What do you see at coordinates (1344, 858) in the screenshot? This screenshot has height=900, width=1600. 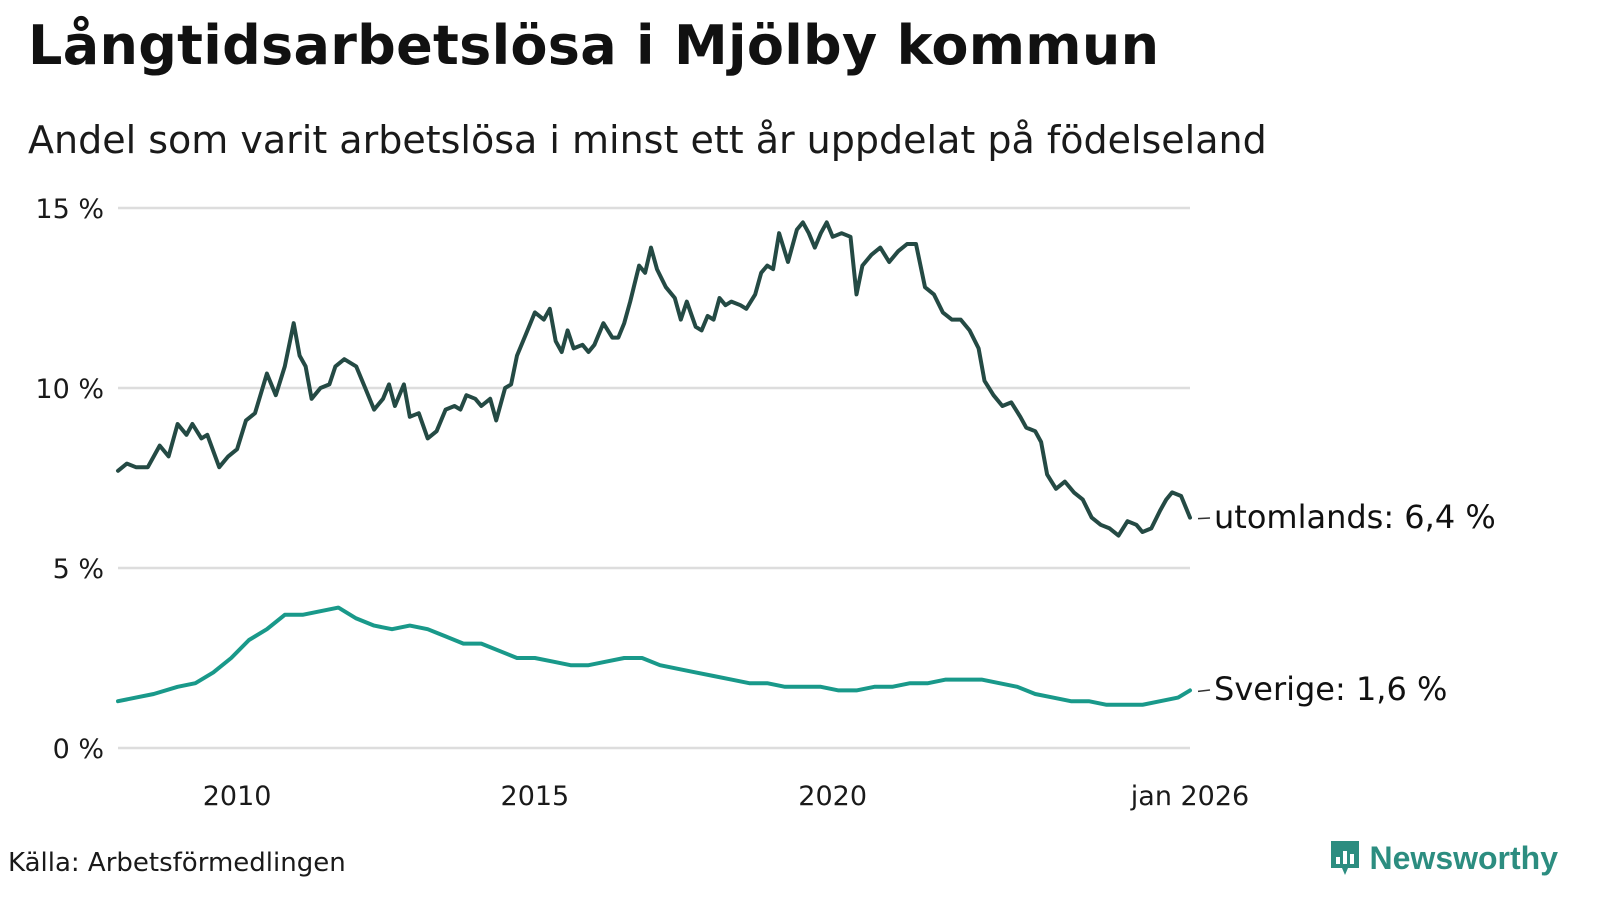 I see `newsworthy-logo-icon` at bounding box center [1344, 858].